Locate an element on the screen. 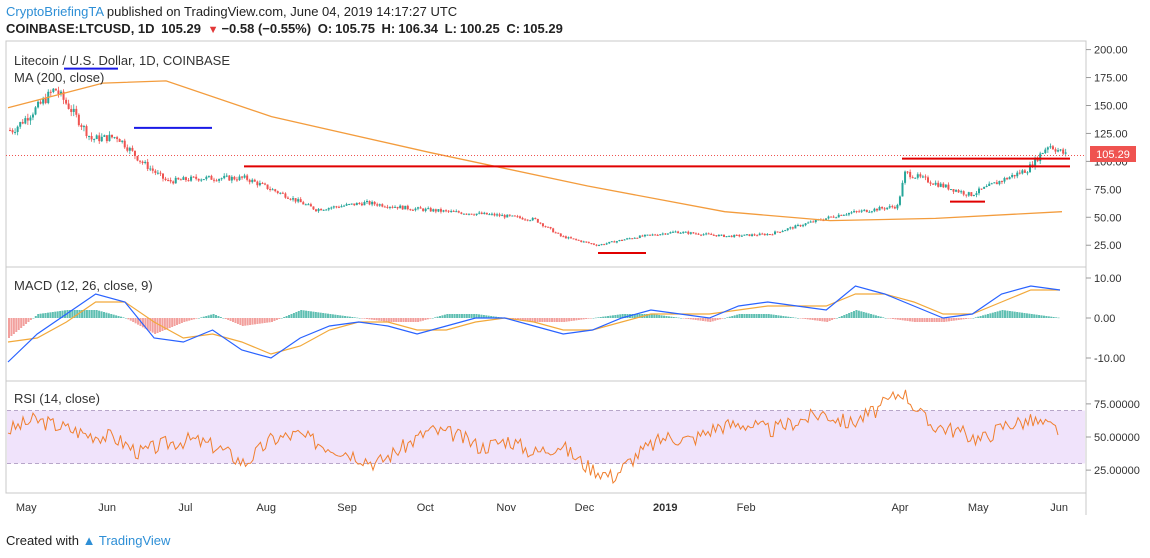  last-price-tag: 105.29 is located at coordinates (1113, 155).